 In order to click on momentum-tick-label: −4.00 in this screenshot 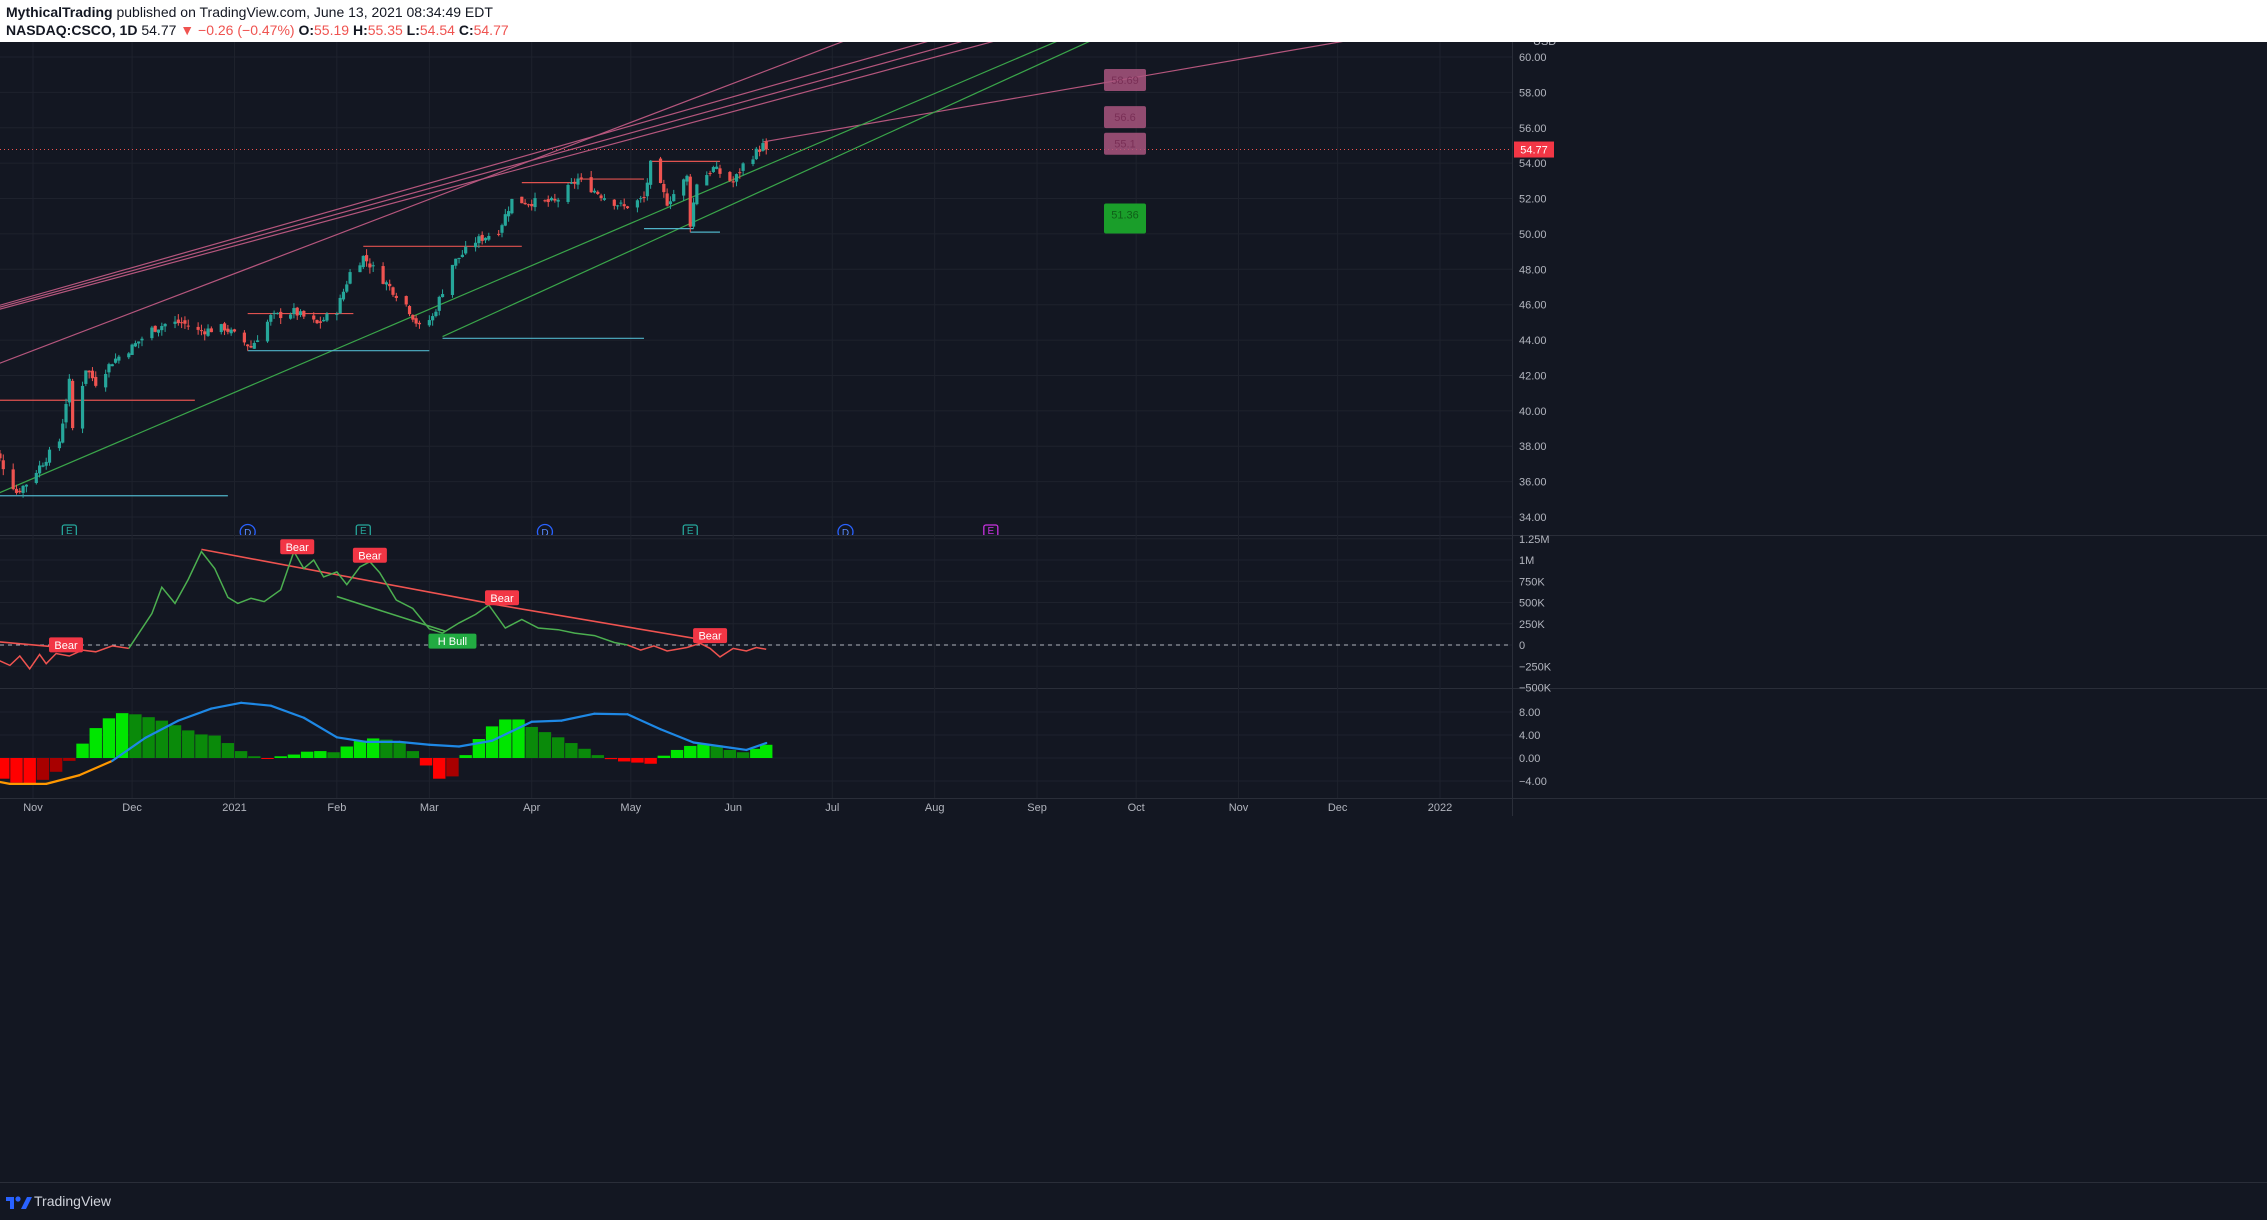, I will do `click(1533, 782)`.